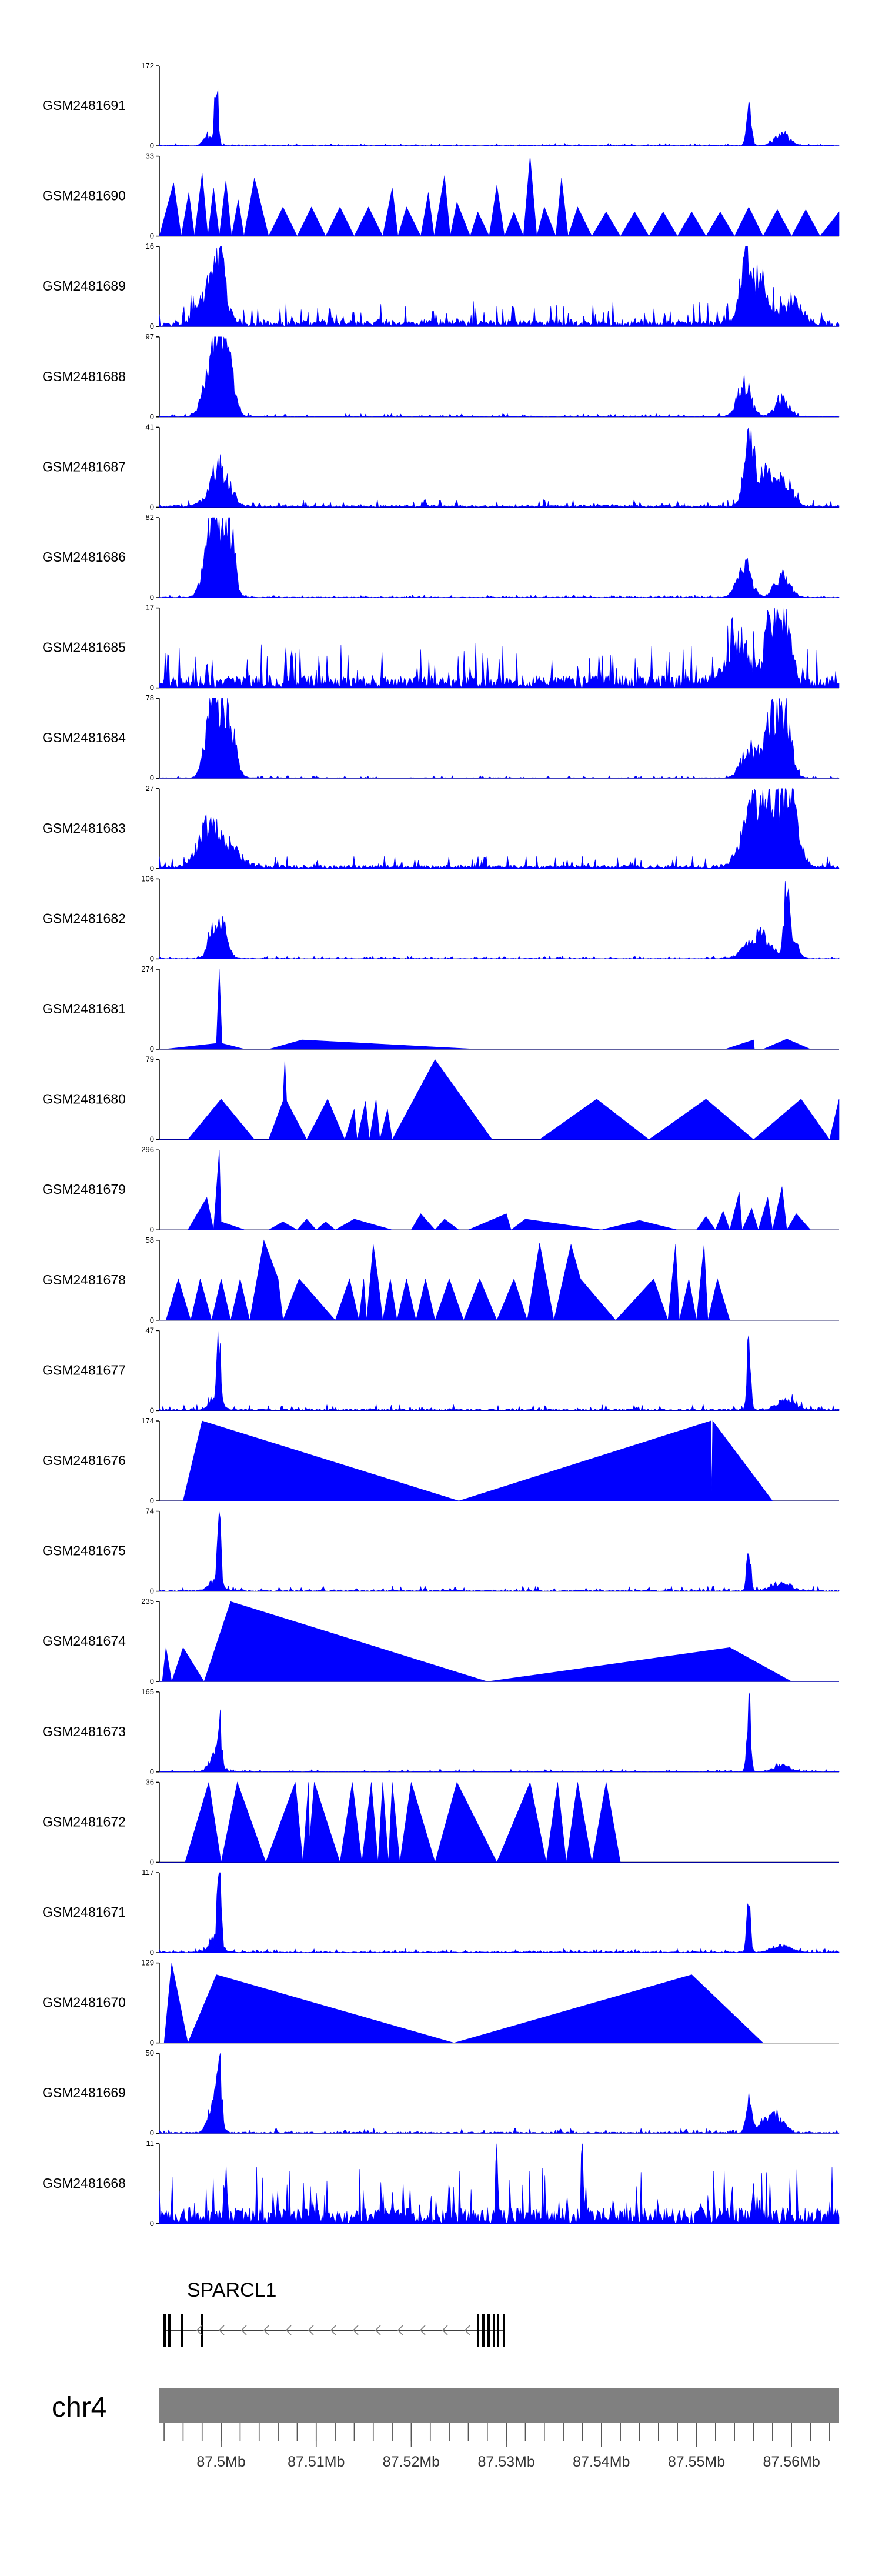 The height and width of the screenshot is (2576, 882). I want to click on ymax-label: 27, so click(150, 788).